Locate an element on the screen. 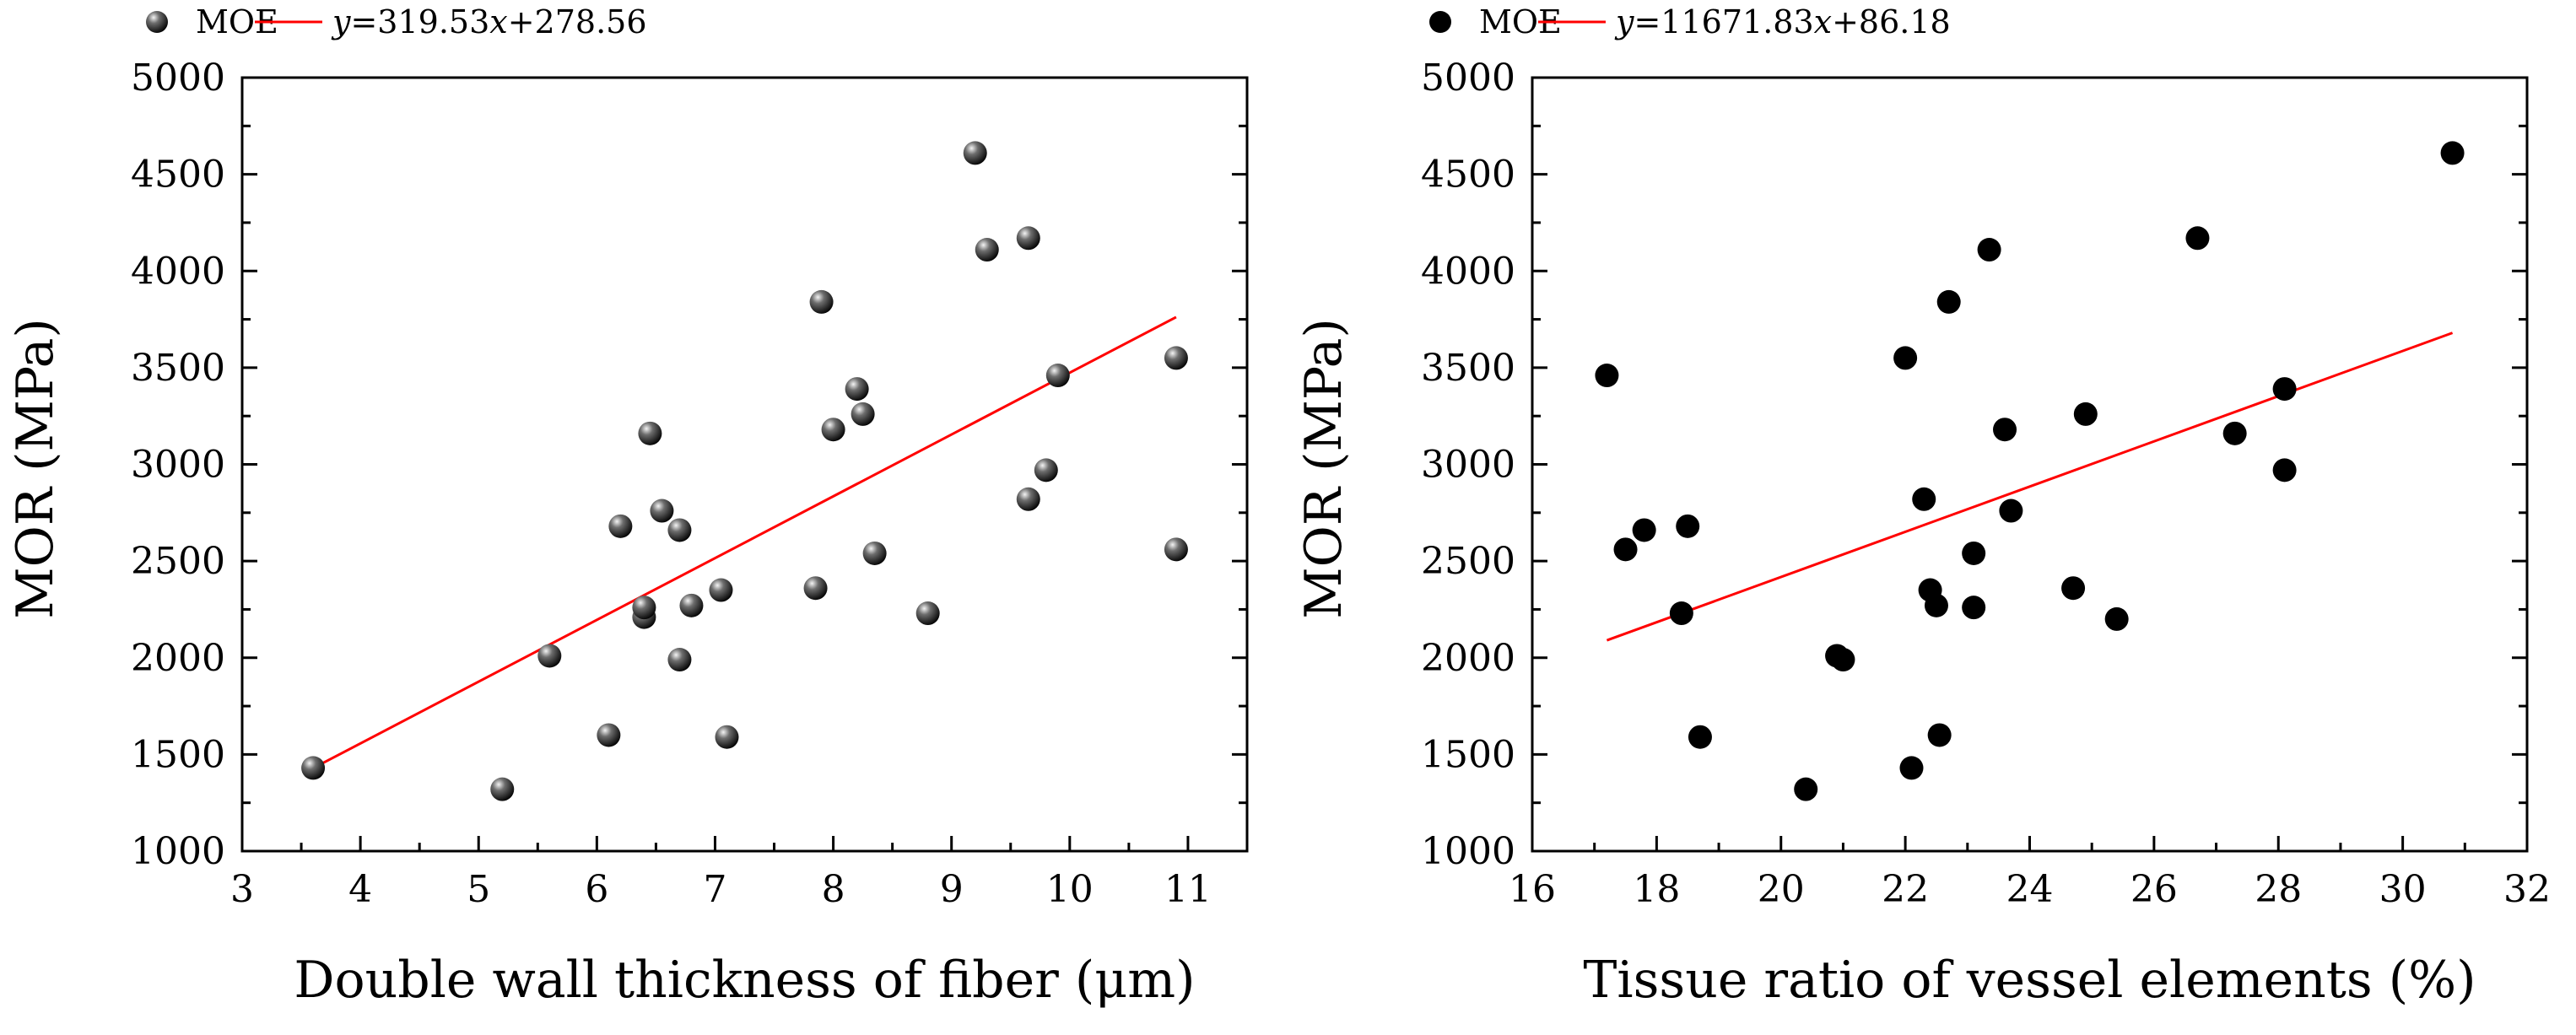  x-tick-label: 22 is located at coordinates (1905, 889).